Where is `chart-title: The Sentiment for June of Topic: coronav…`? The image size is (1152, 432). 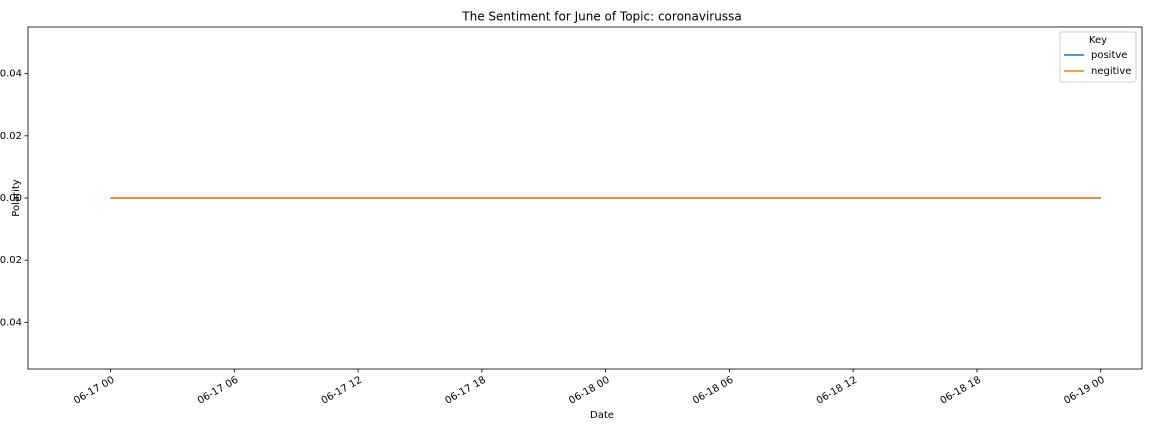 chart-title: The Sentiment for June of Topic: coronav… is located at coordinates (601, 17).